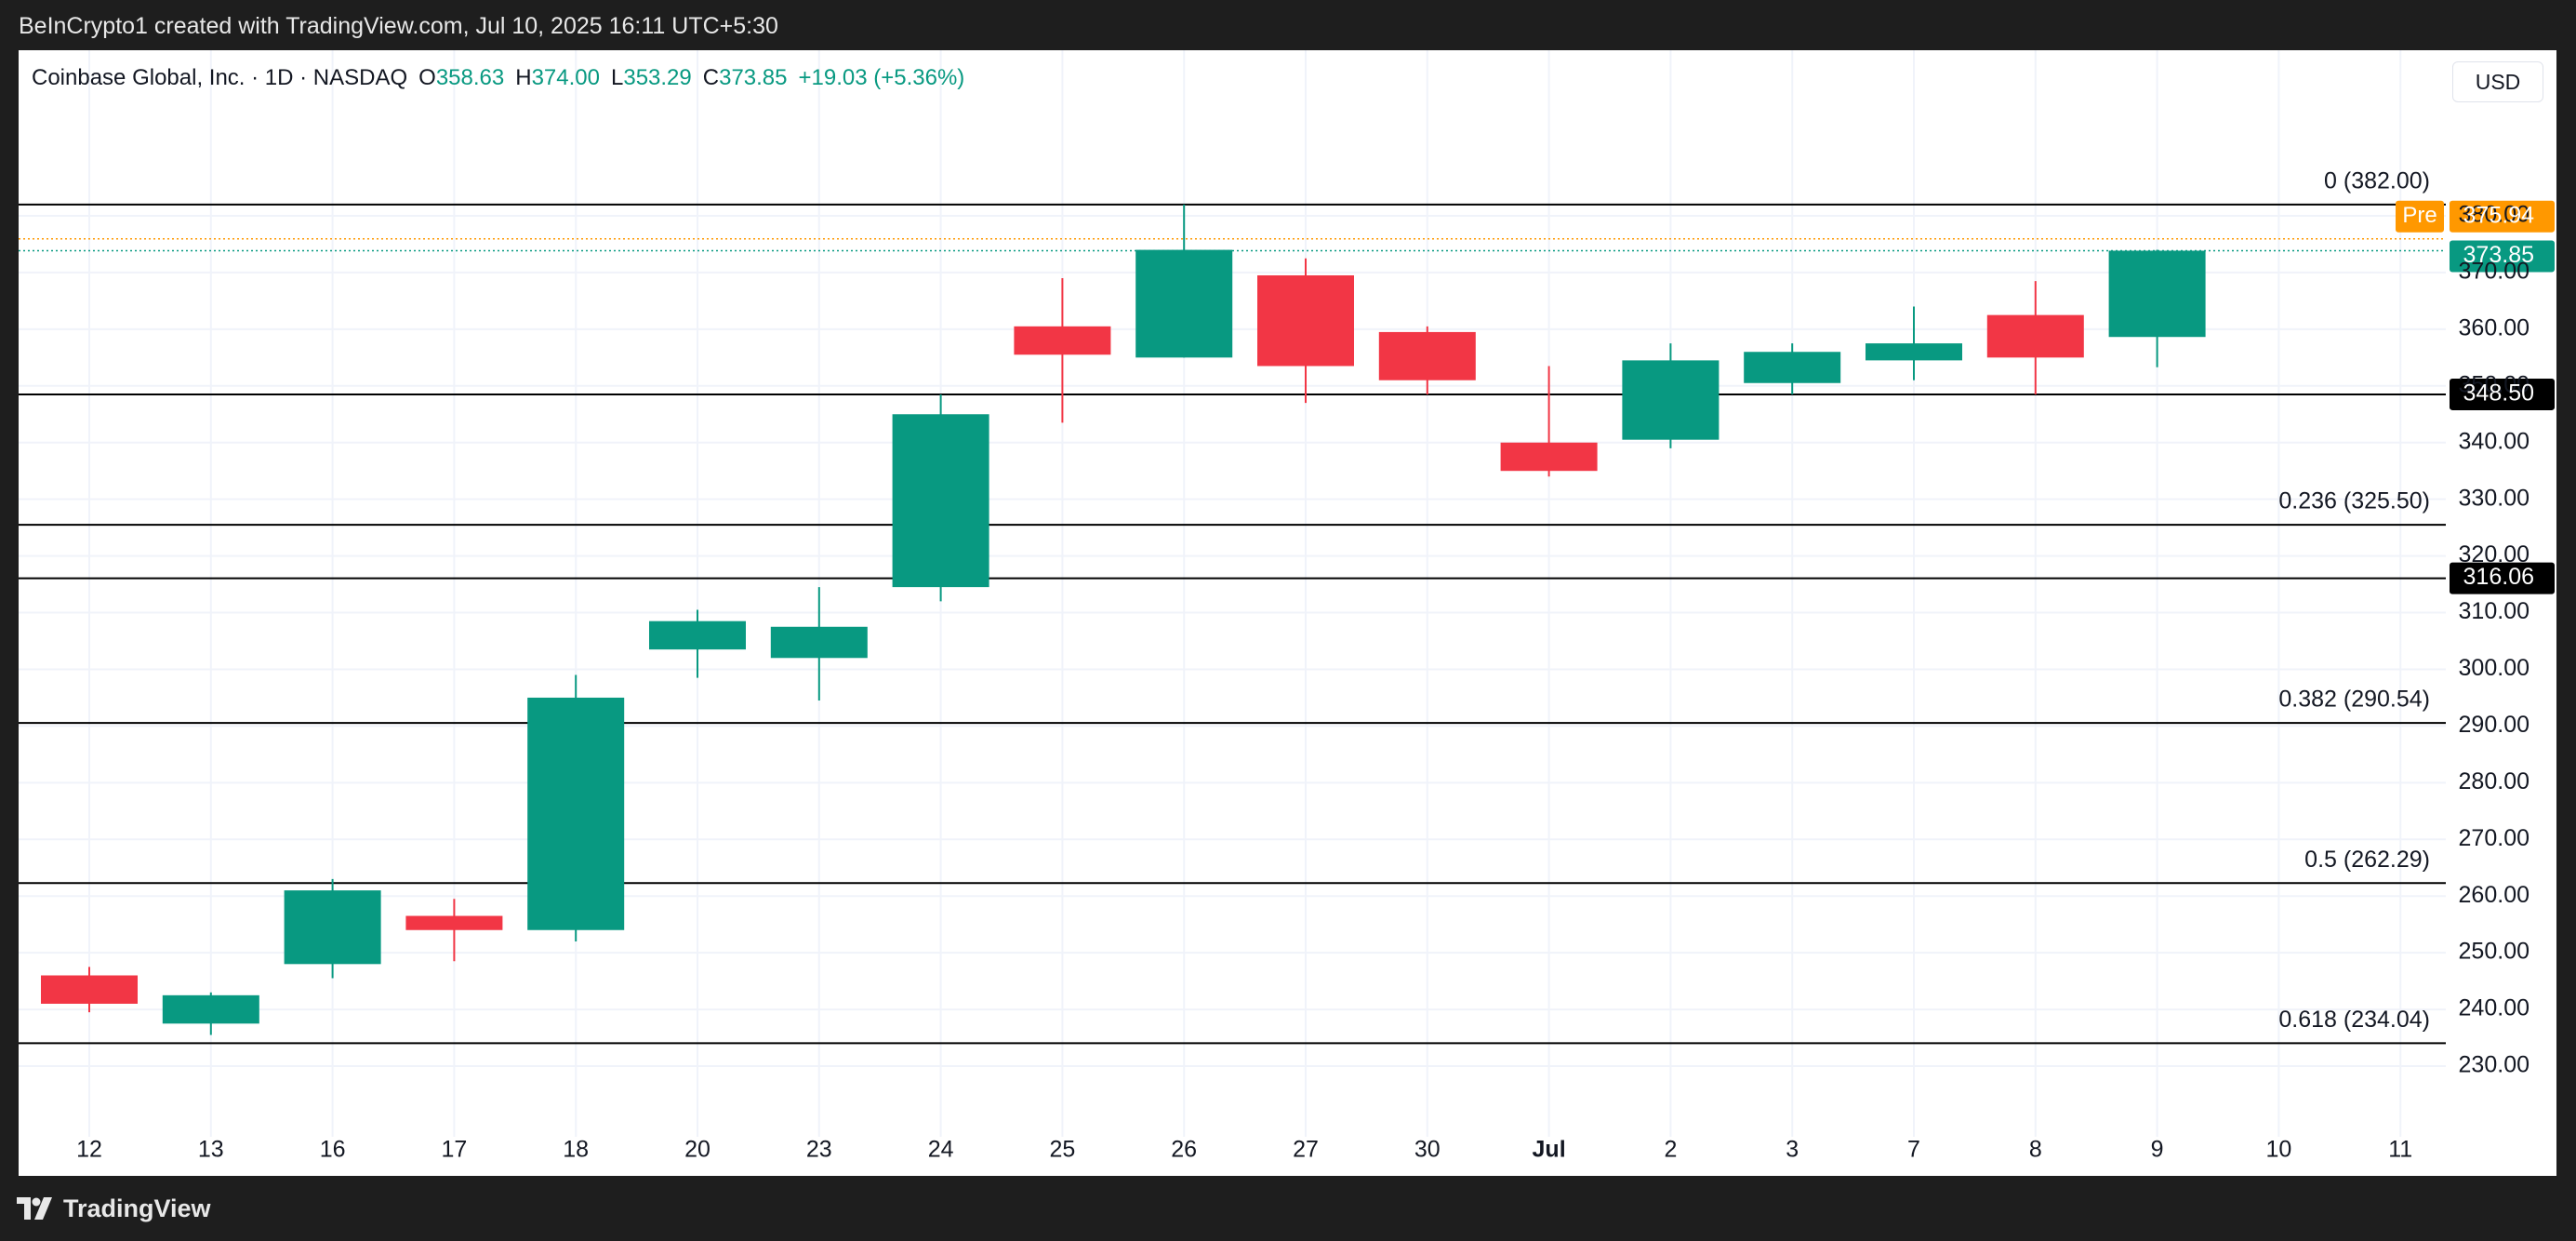 The image size is (2576, 1241). Describe the element at coordinates (2494, 668) in the screenshot. I see `y-tick-label: 300.00` at that location.